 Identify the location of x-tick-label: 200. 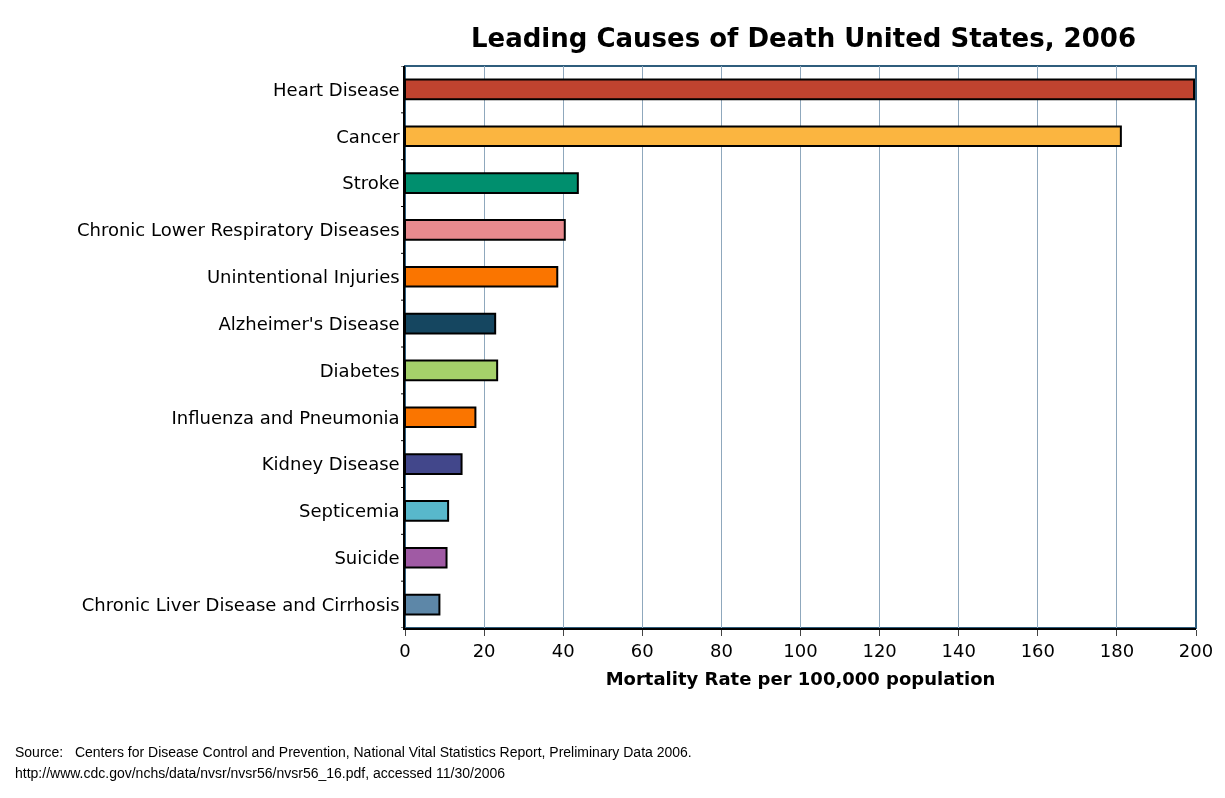
(1196, 651).